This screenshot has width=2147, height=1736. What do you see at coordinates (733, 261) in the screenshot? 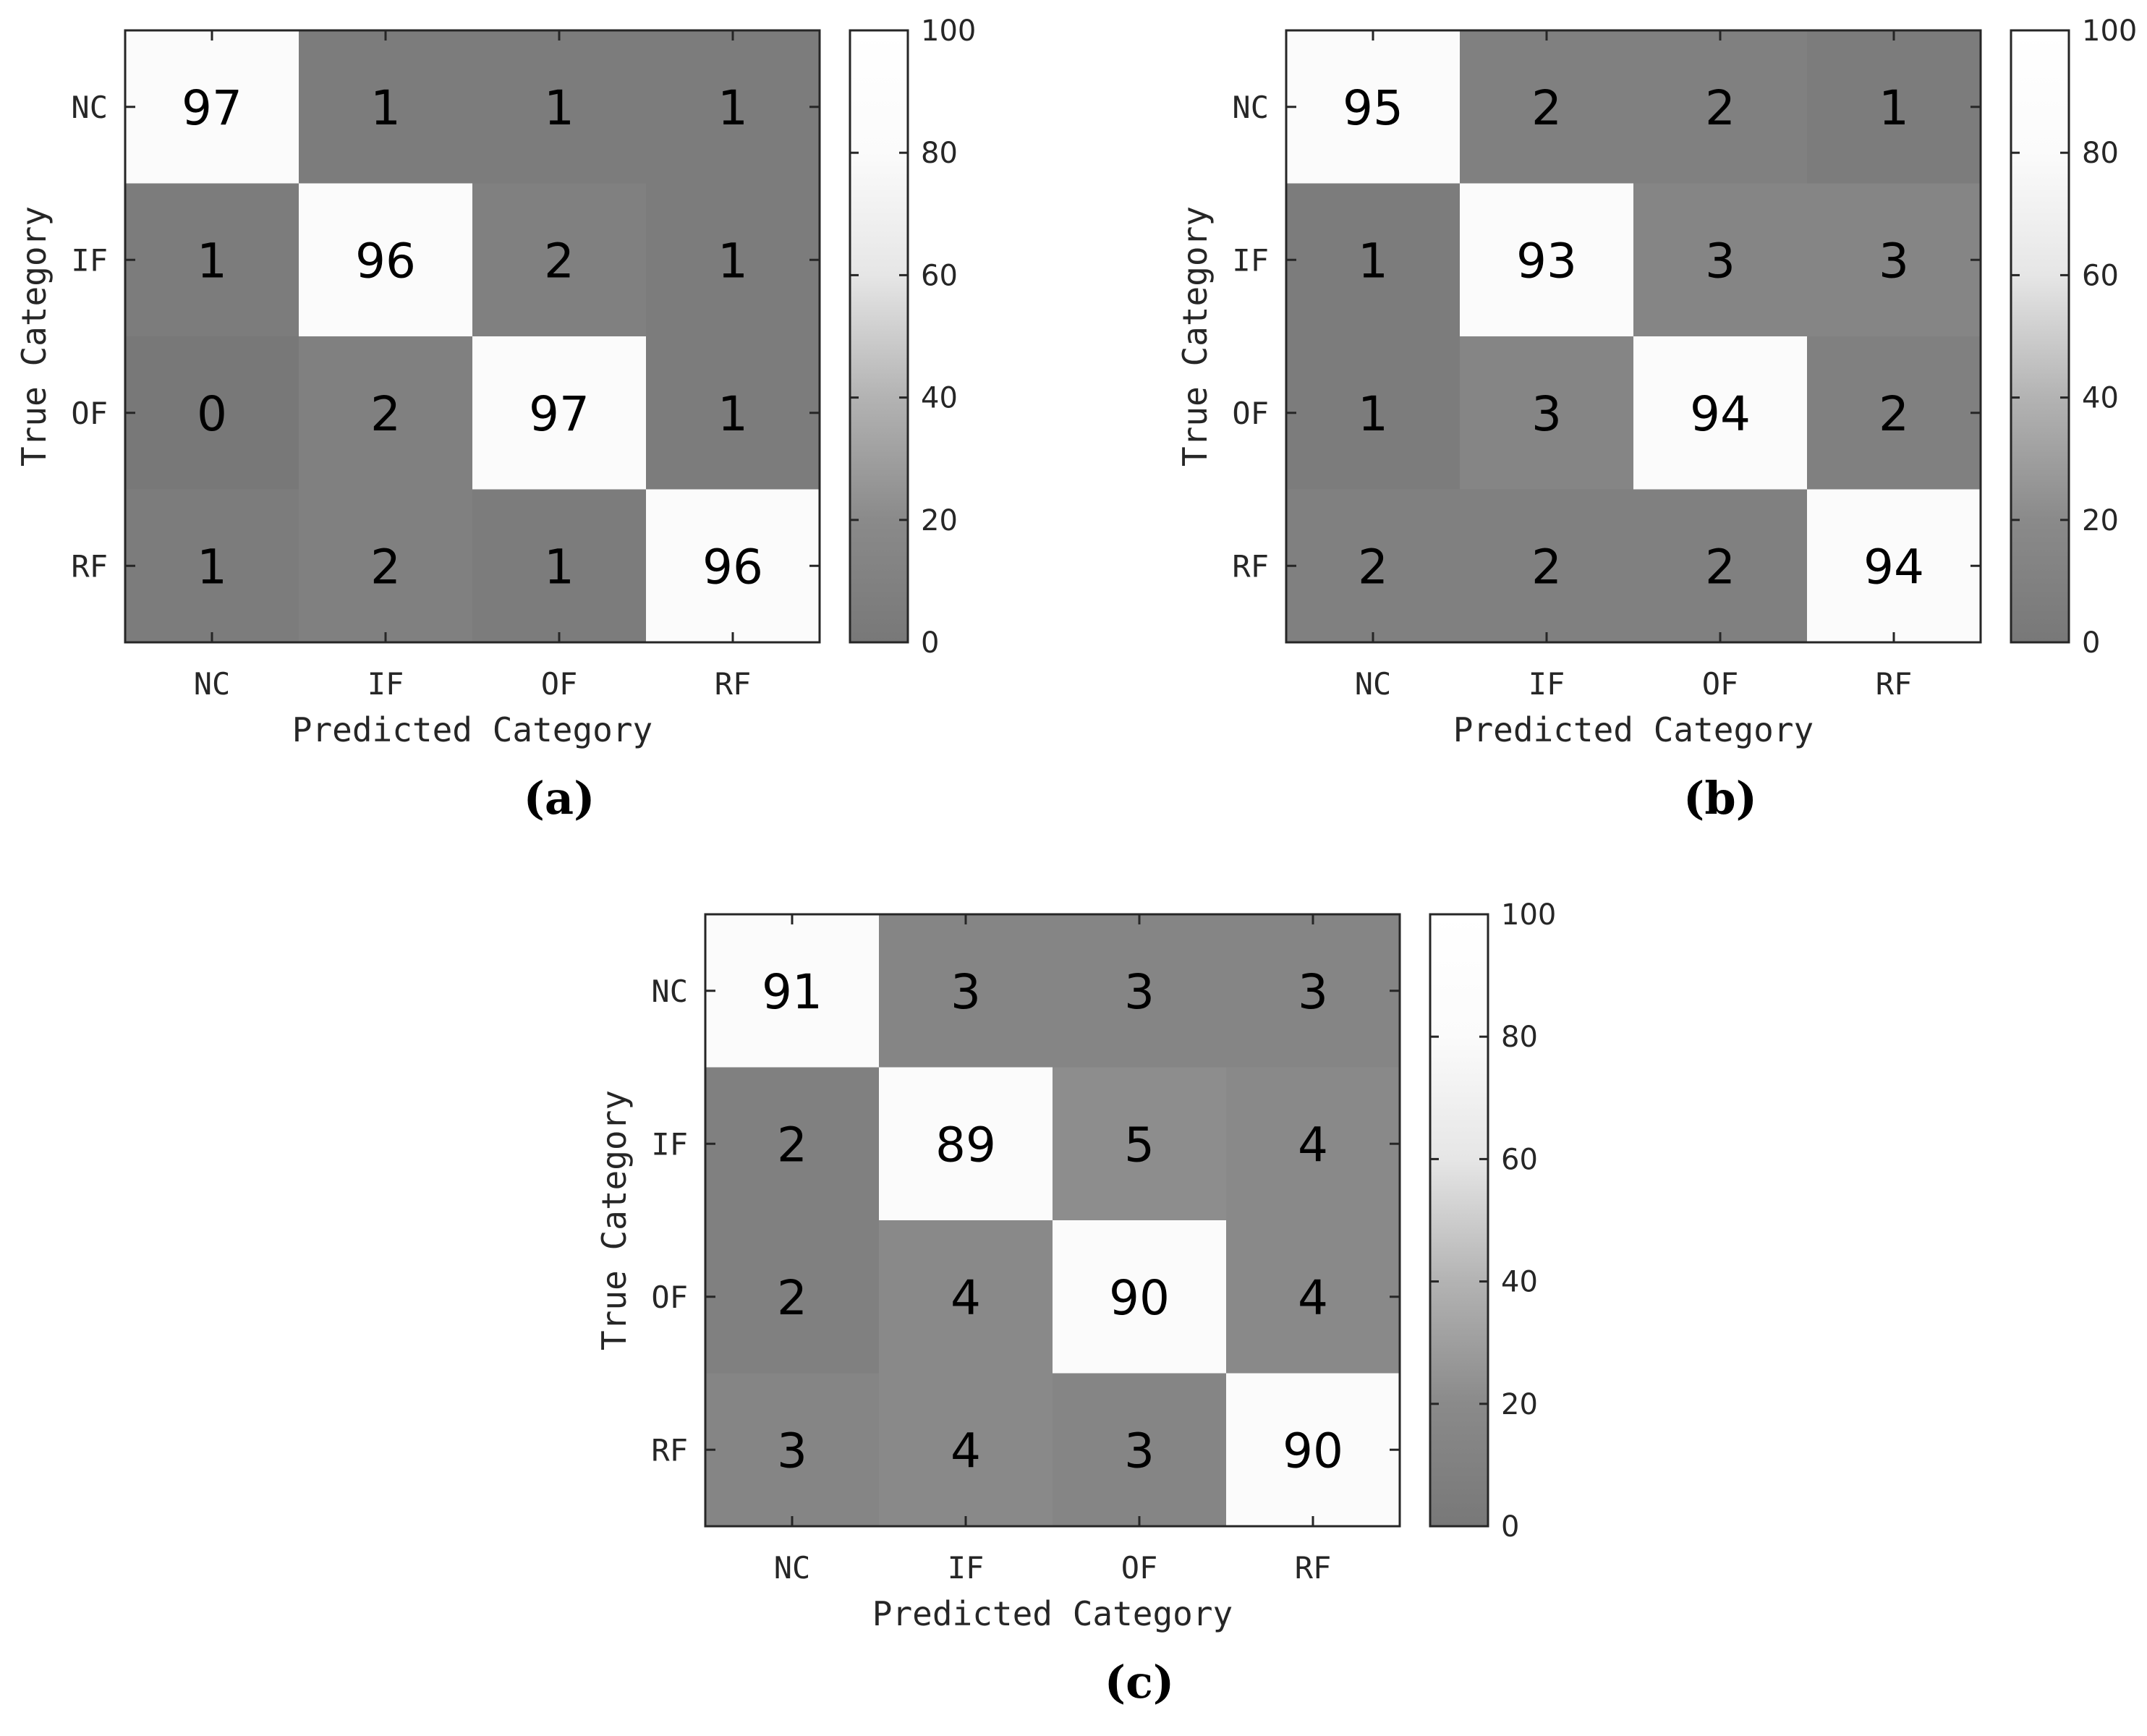
I see `cell-value-r1-c3: 1` at bounding box center [733, 261].